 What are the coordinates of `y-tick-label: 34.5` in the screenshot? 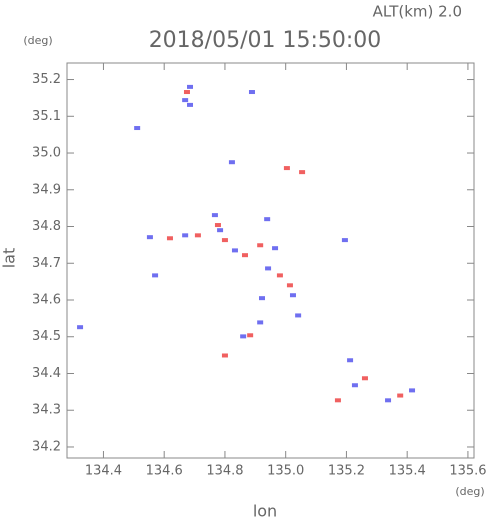 It's located at (46, 336).